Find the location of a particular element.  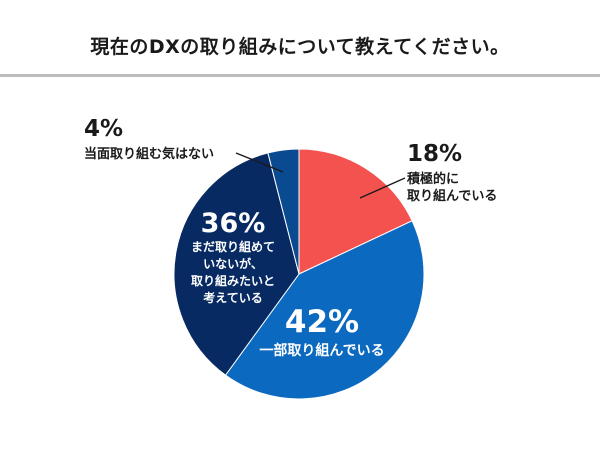

label-line: 一部取り組んでいる is located at coordinates (321, 350).